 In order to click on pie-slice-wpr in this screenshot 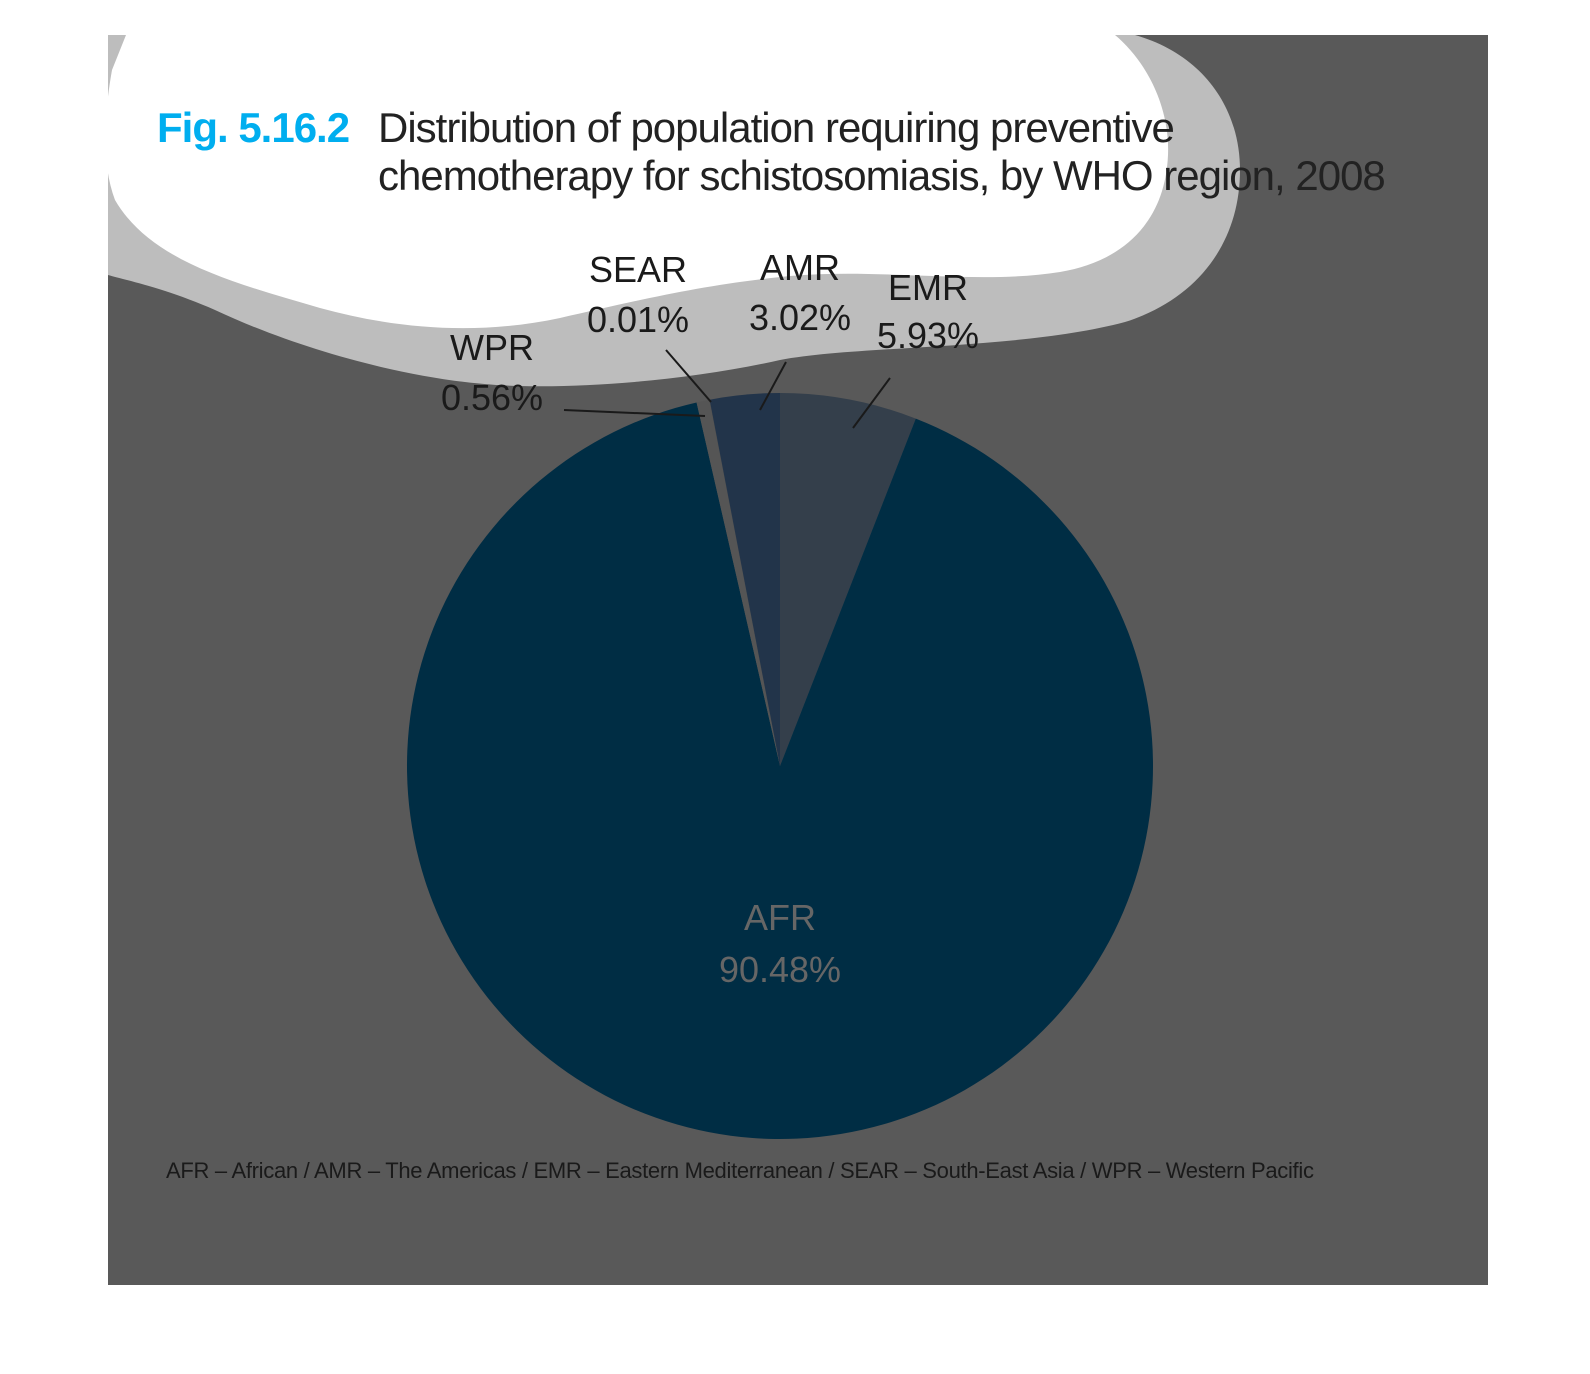, I will do `click(738, 582)`.